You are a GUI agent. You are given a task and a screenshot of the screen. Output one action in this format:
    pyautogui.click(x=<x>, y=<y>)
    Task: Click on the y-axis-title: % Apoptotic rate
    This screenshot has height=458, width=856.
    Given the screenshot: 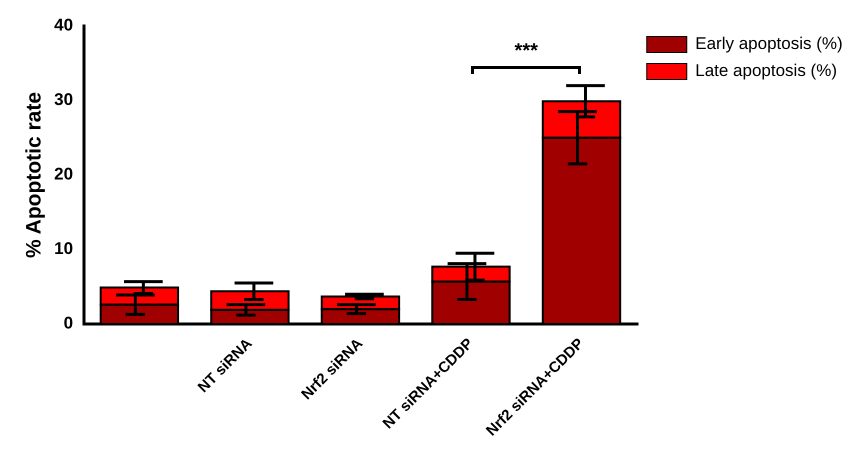 What is the action you would take?
    pyautogui.click(x=34, y=175)
    